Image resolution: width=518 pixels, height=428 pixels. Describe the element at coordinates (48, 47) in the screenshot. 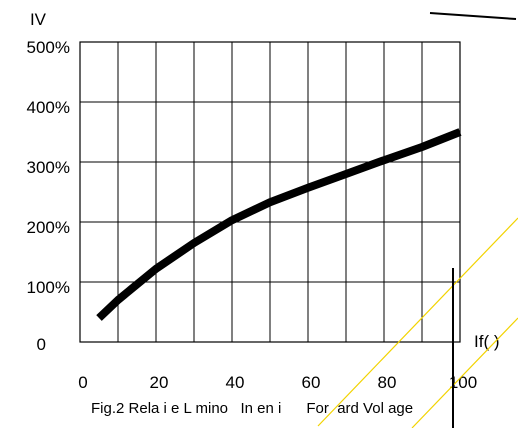

I see `y-tick-label: 500%` at that location.